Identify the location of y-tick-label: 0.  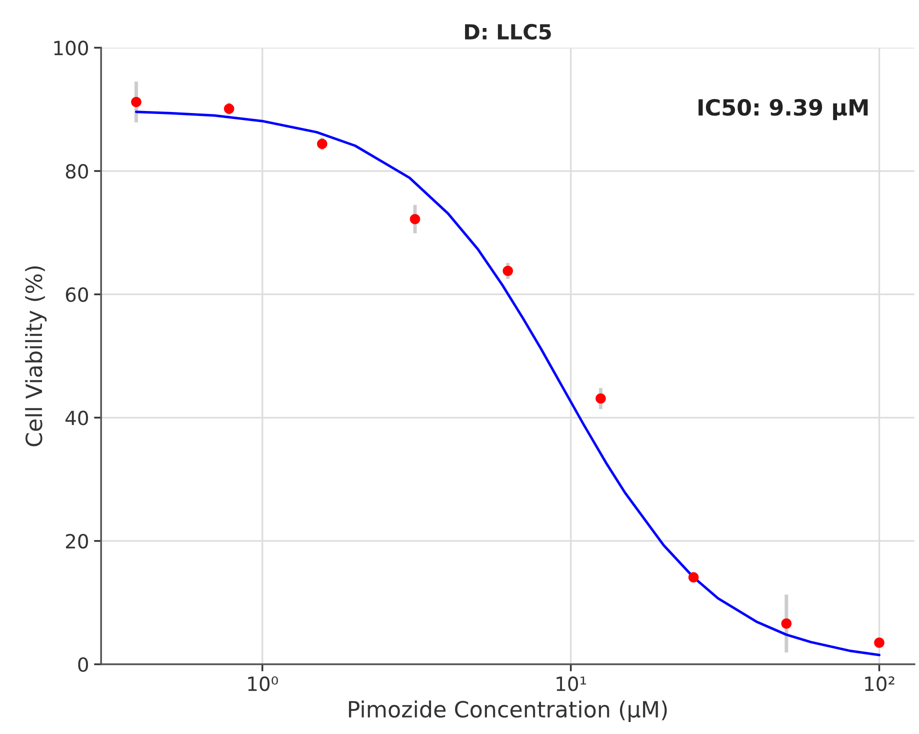
(83, 664).